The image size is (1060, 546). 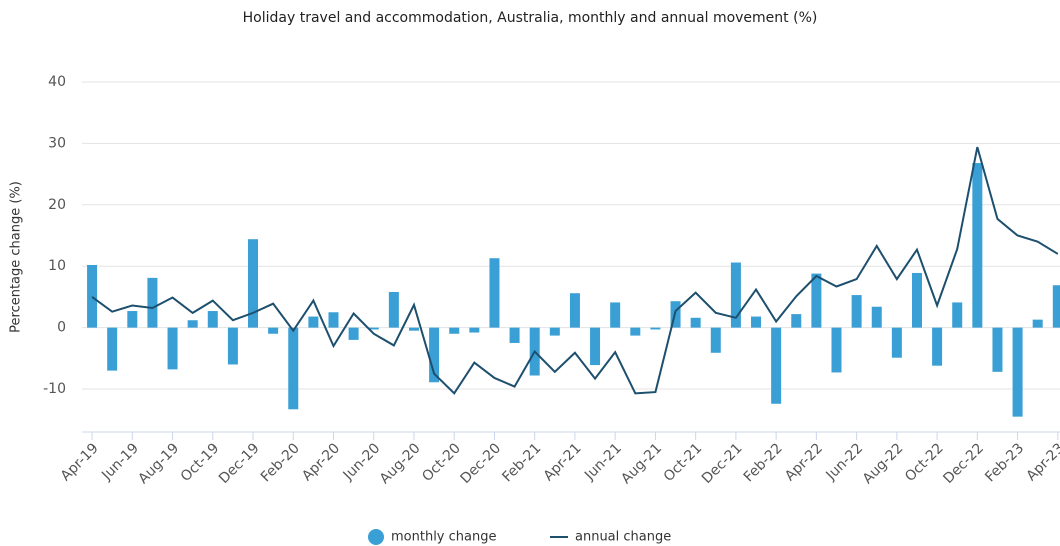 What do you see at coordinates (57, 266) in the screenshot?
I see `y-tick-label: 10` at bounding box center [57, 266].